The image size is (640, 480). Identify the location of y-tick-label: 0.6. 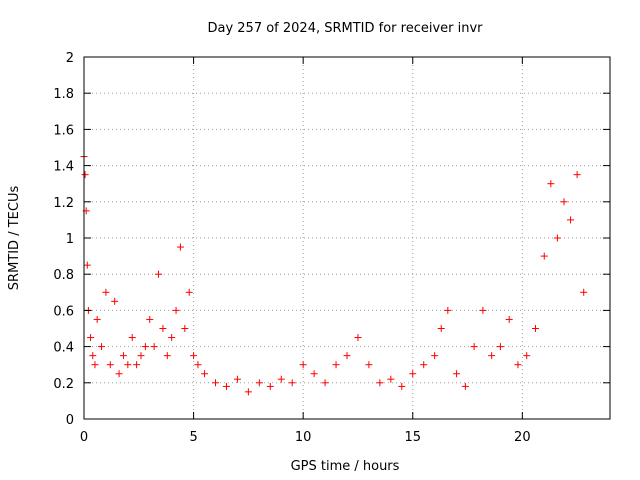
(63, 311).